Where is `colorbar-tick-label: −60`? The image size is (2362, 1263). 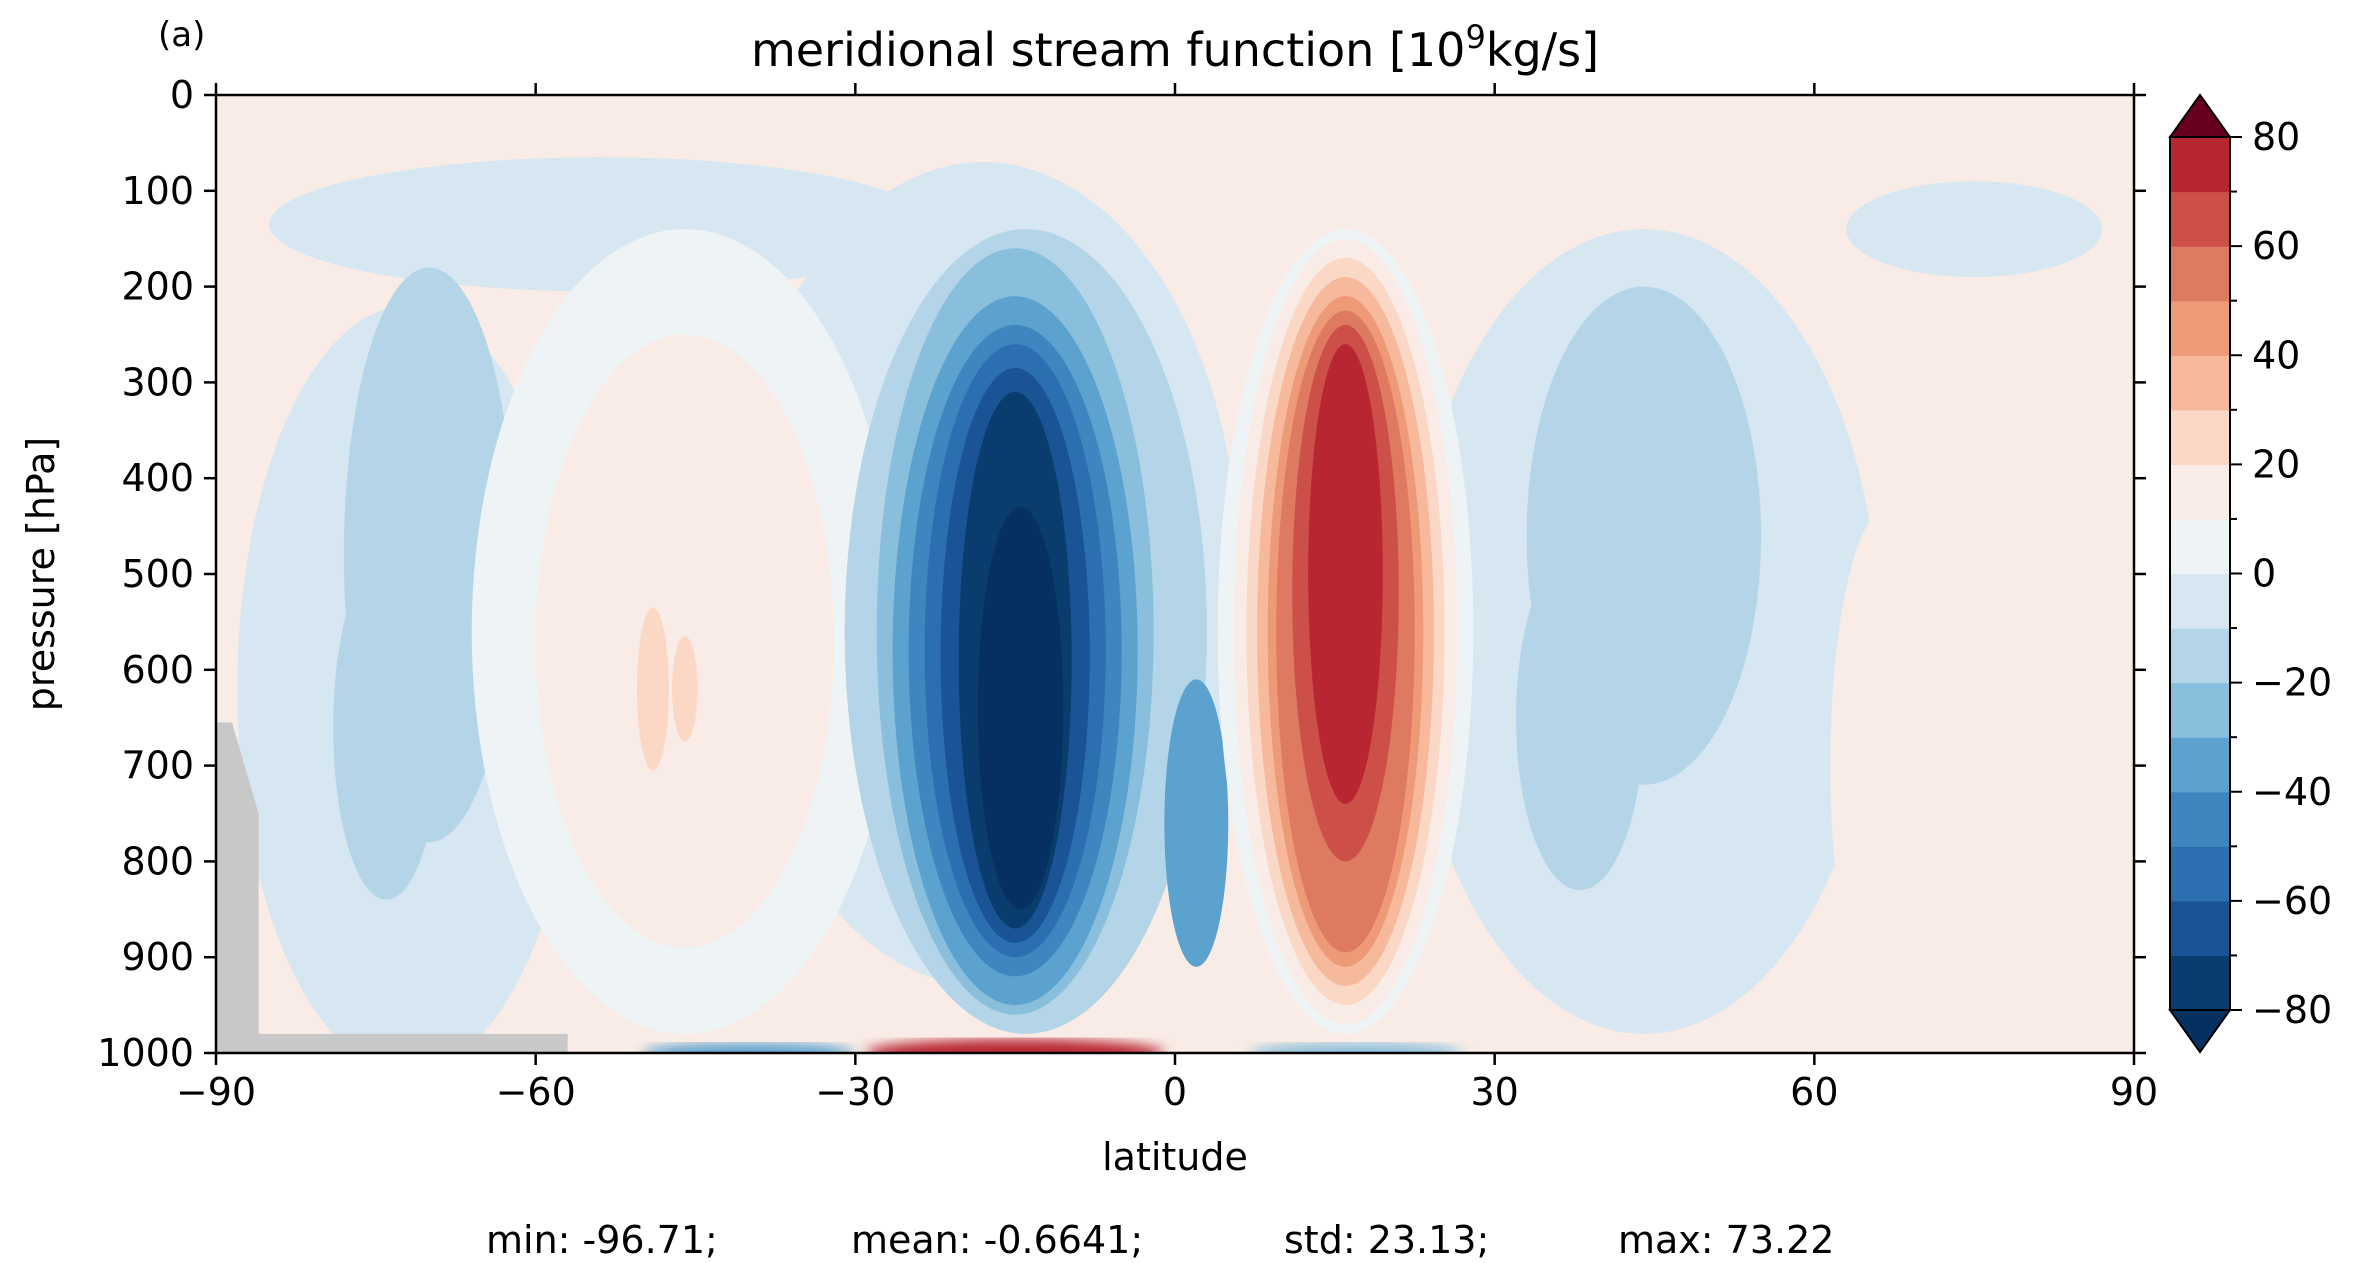
colorbar-tick-label: −60 is located at coordinates (2292, 901).